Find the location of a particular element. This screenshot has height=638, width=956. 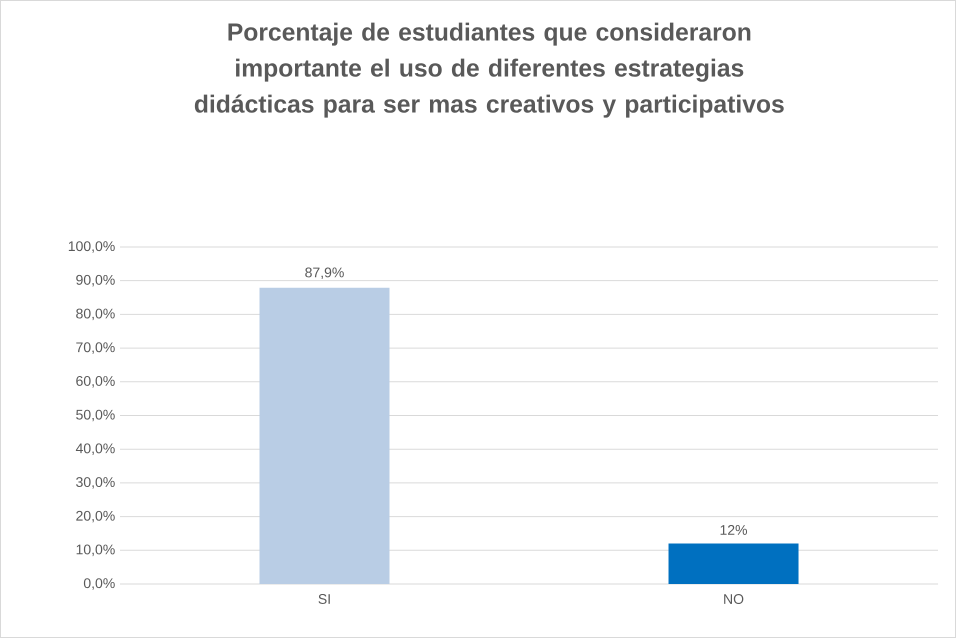

x-tick-label: NO is located at coordinates (734, 599).